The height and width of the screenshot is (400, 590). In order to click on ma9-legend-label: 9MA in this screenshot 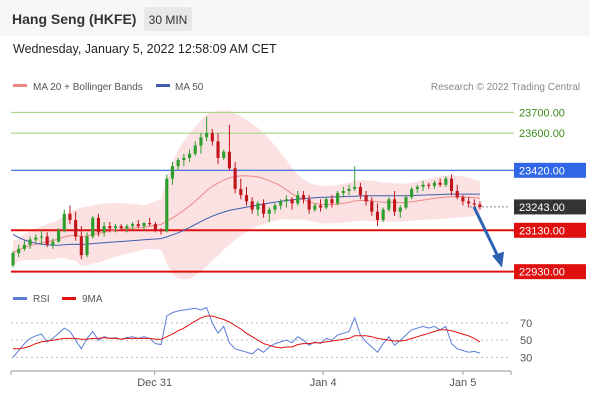, I will do `click(92, 299)`.